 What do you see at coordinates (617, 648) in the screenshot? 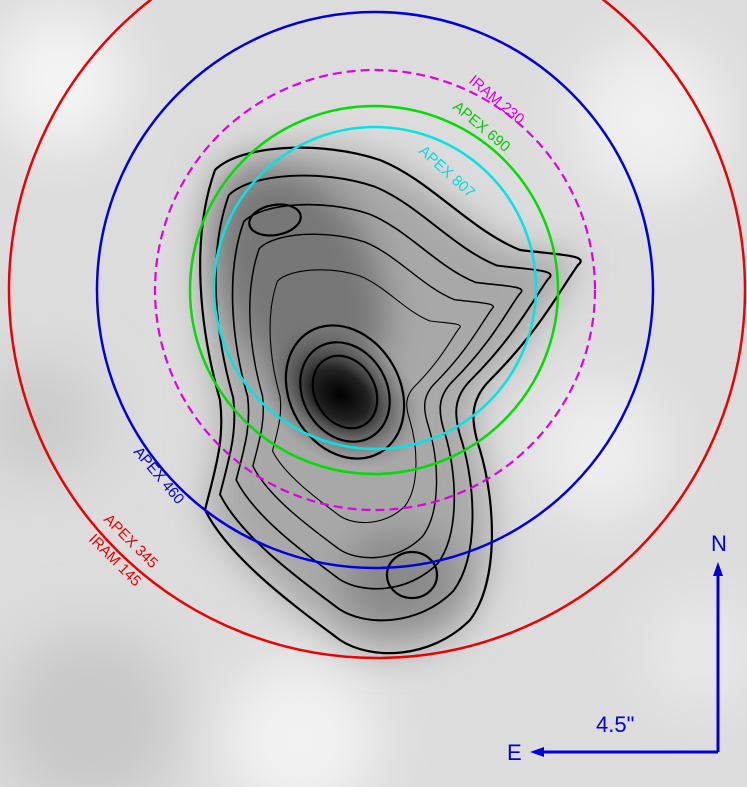
I see `compass: N E 4.5"` at bounding box center [617, 648].